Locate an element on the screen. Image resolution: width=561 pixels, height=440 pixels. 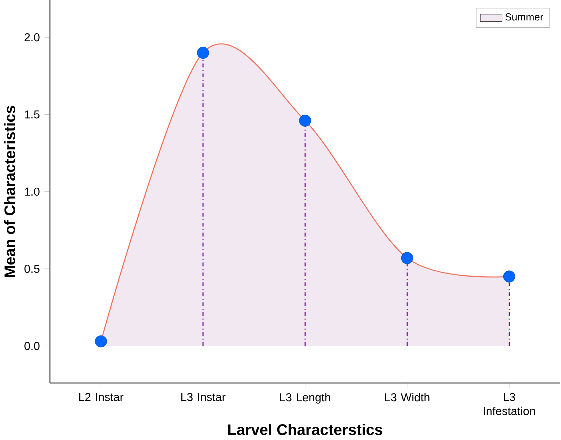
y-tick-label: 1.5 is located at coordinates (32, 114).